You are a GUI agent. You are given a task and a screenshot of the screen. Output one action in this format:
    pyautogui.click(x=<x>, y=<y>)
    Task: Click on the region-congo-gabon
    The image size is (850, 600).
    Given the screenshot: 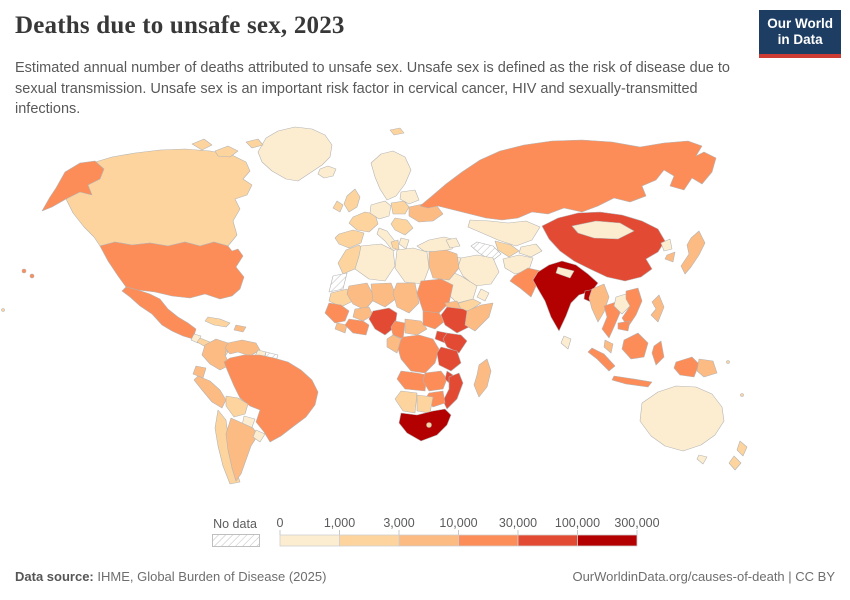 What is the action you would take?
    pyautogui.click(x=394, y=344)
    